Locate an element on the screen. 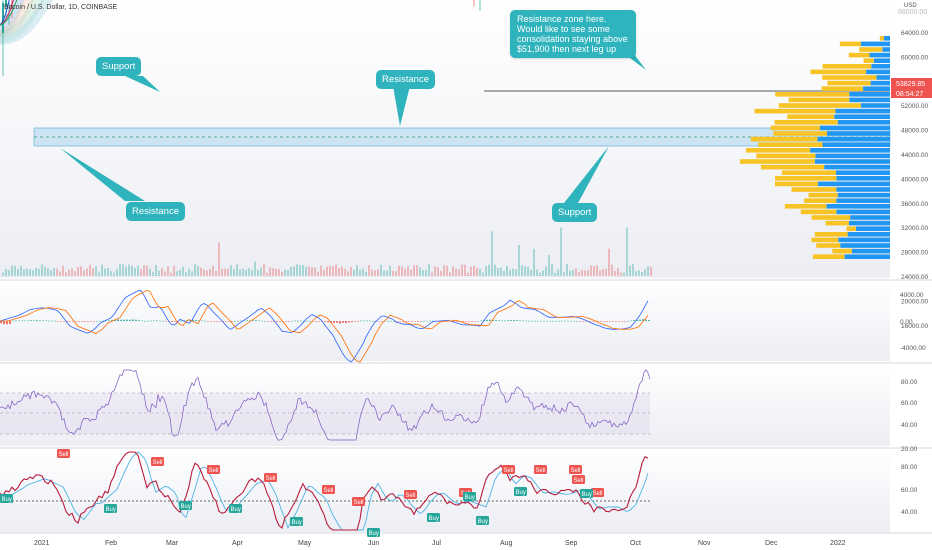  rsi-tick: 40.00 is located at coordinates (909, 425).